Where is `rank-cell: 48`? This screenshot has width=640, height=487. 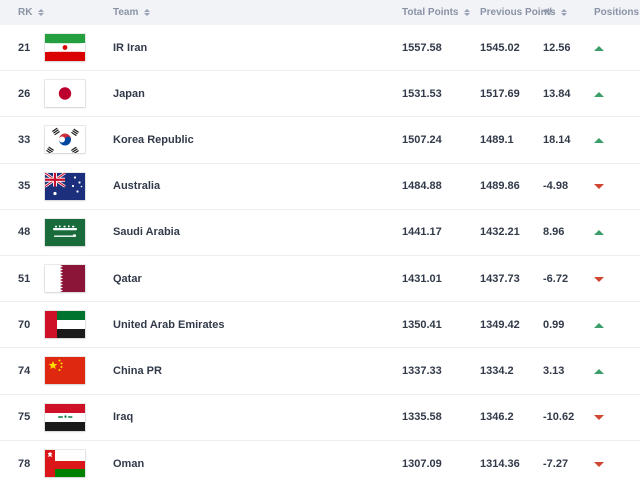
rank-cell: 48 is located at coordinates (24, 232).